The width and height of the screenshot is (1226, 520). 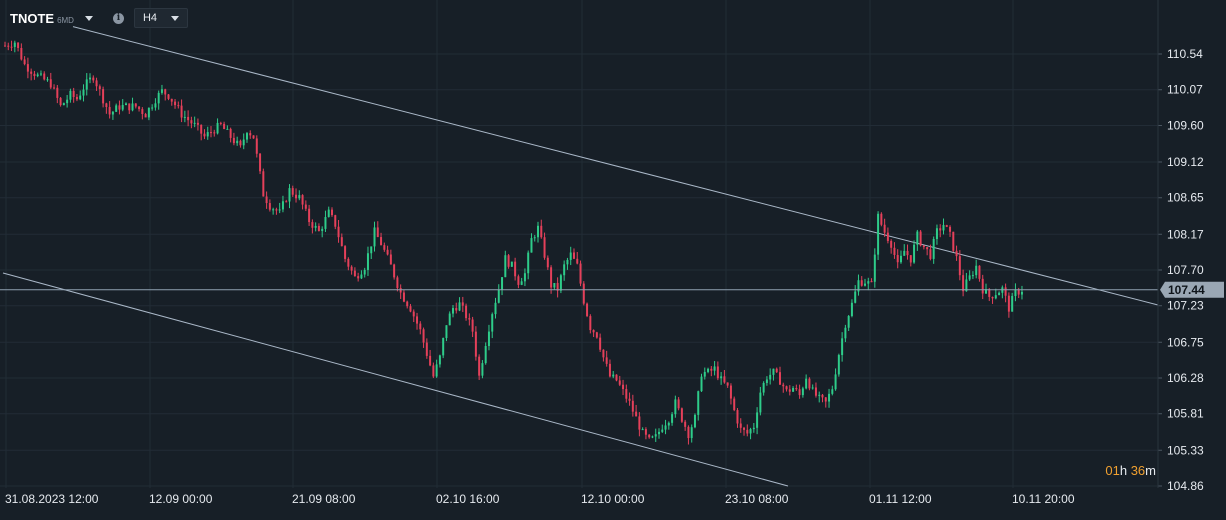 I want to click on symbol-selector: TNOTE 6MD, so click(x=51, y=18).